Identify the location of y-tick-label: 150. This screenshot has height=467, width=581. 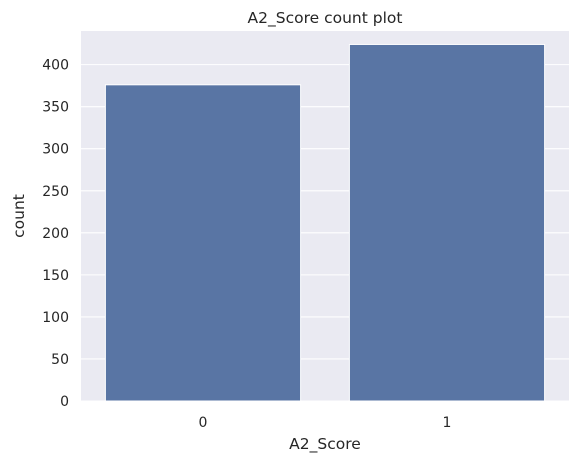
(55, 276).